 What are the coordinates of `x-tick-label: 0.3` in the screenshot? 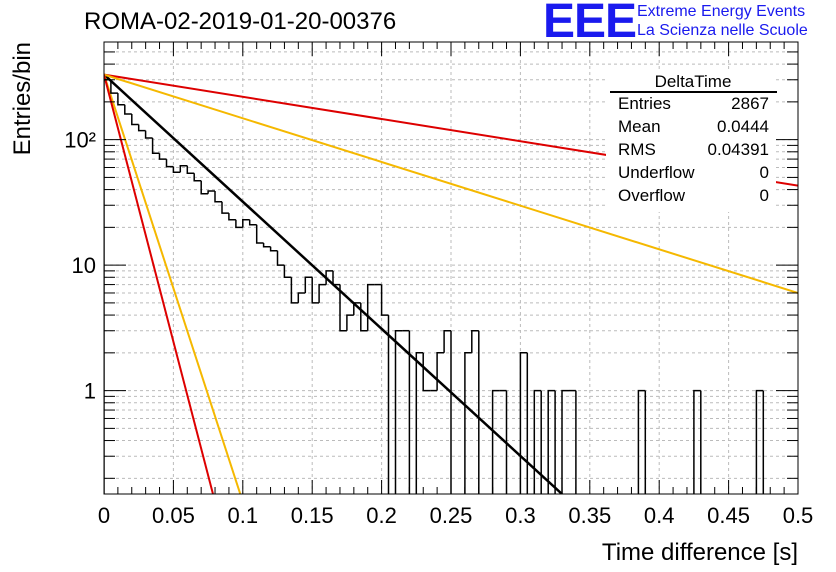 It's located at (520, 515).